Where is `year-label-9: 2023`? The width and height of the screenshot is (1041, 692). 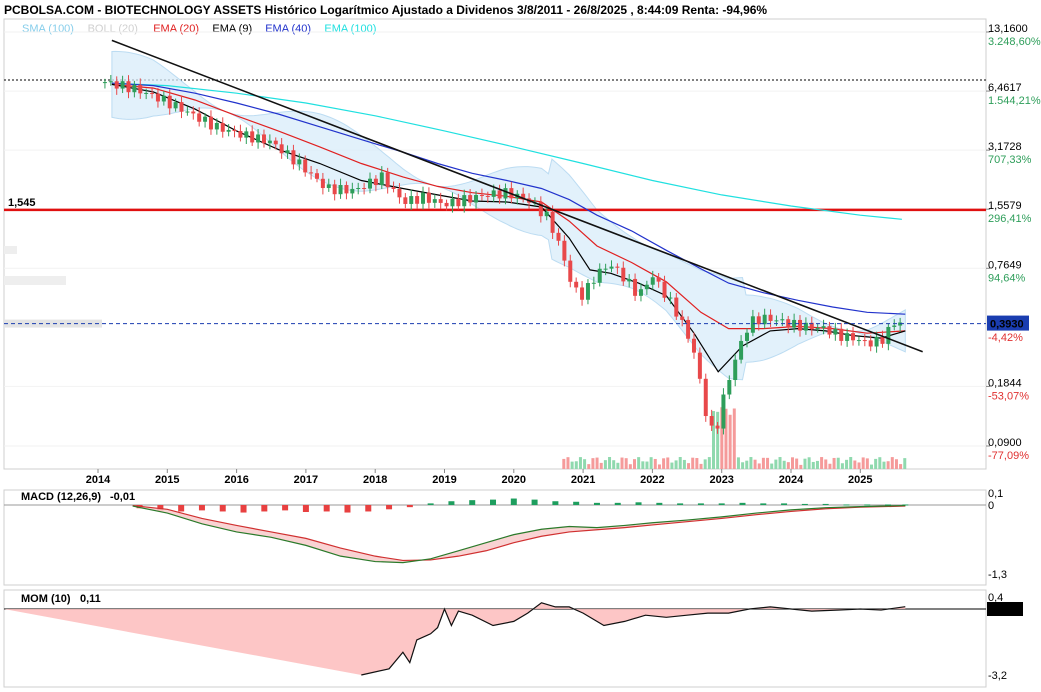
year-label-9: 2023 is located at coordinates (721, 480).